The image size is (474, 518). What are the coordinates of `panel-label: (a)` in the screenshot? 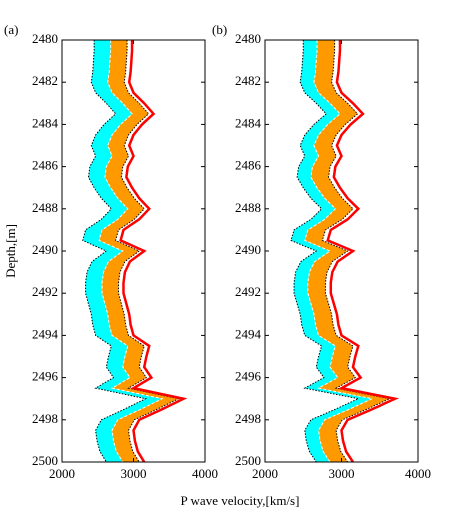 It's located at (11, 29).